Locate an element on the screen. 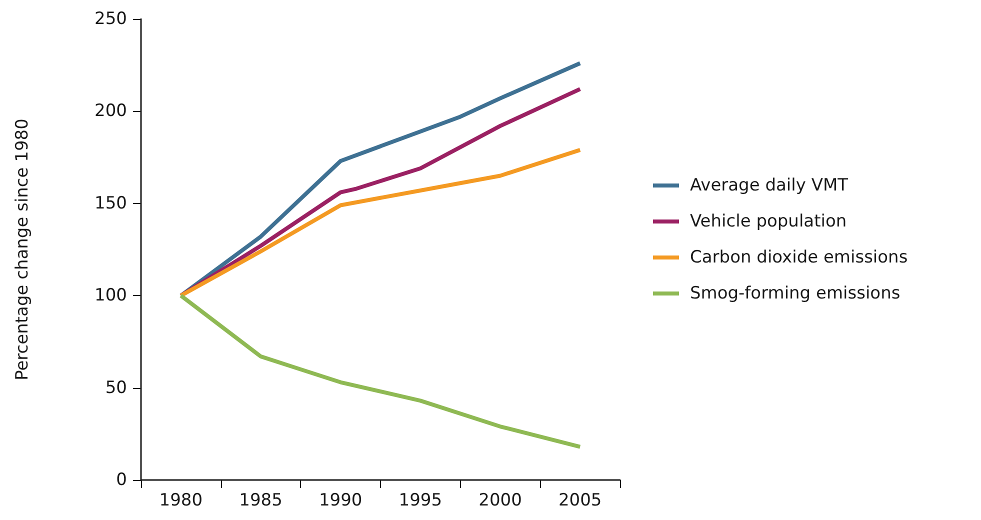  y-tick-label: 50 is located at coordinates (116, 388).